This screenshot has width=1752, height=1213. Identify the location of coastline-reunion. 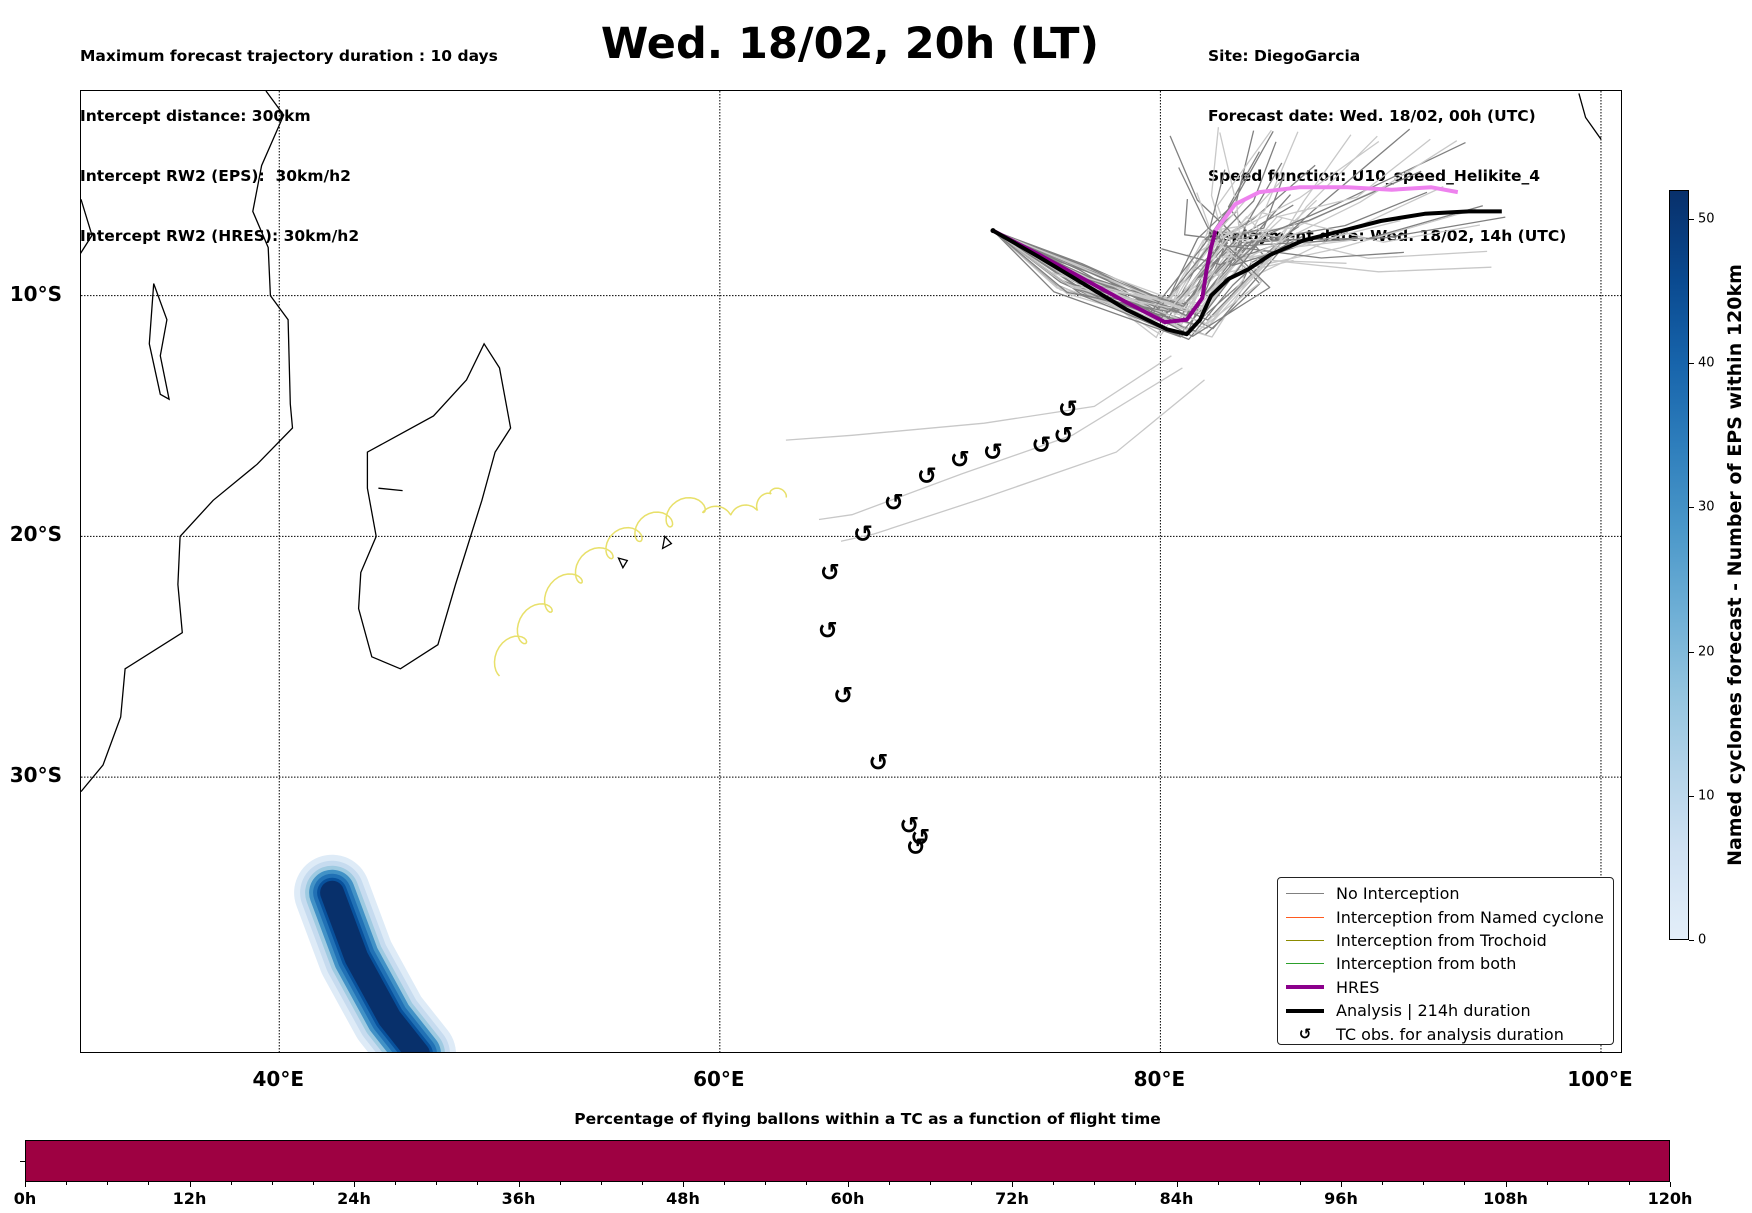
(623, 563).